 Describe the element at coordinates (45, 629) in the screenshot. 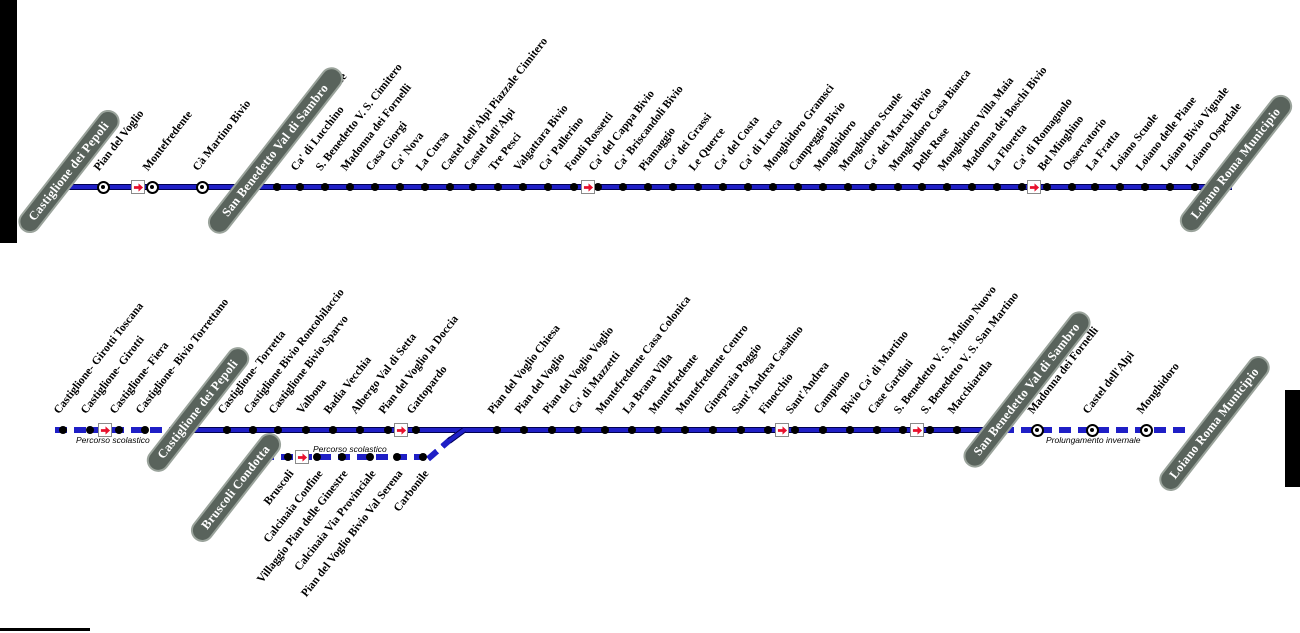

I see `black-rule-bottom-left` at that location.